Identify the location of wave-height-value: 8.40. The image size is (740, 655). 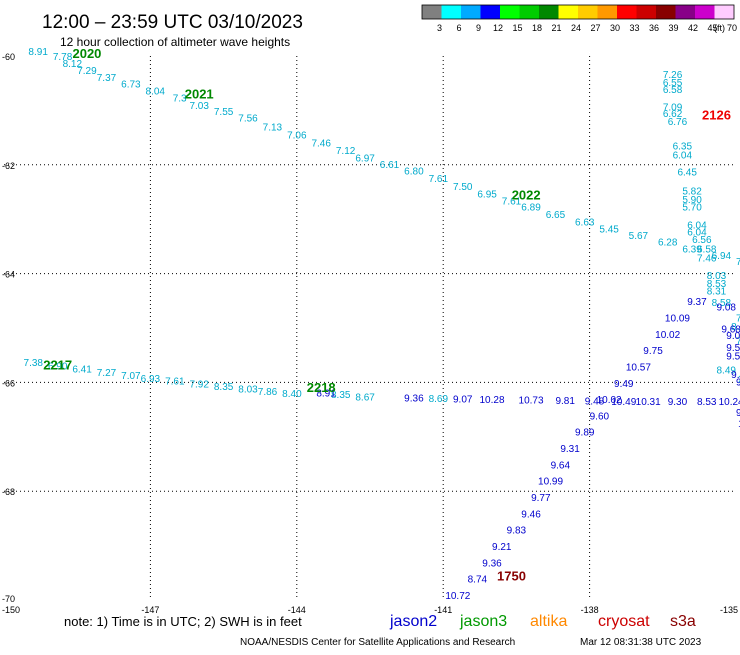
(292, 394).